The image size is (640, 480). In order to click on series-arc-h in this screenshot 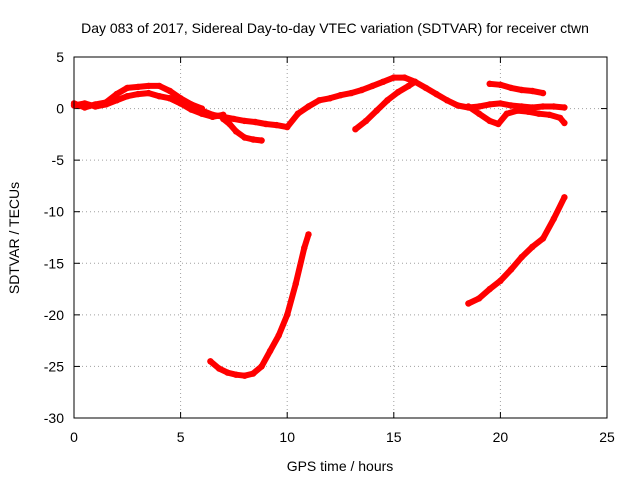, I will do `click(259, 305)`.